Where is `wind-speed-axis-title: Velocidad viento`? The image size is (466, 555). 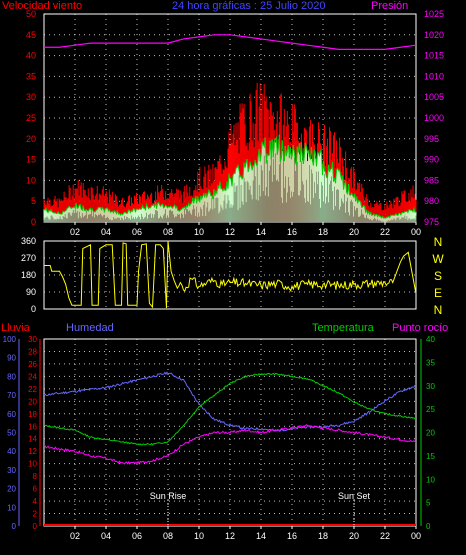
wind-speed-axis-title: Velocidad viento is located at coordinates (42, 6).